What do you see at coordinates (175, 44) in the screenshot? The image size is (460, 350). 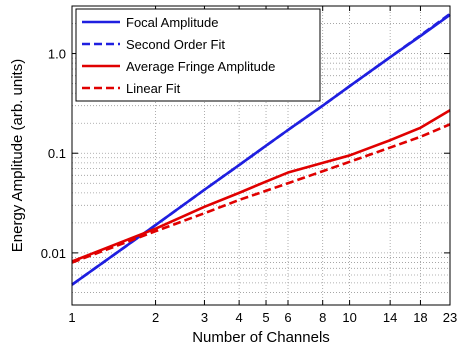 I see `legend-label-2: Second Order Fit` at bounding box center [175, 44].